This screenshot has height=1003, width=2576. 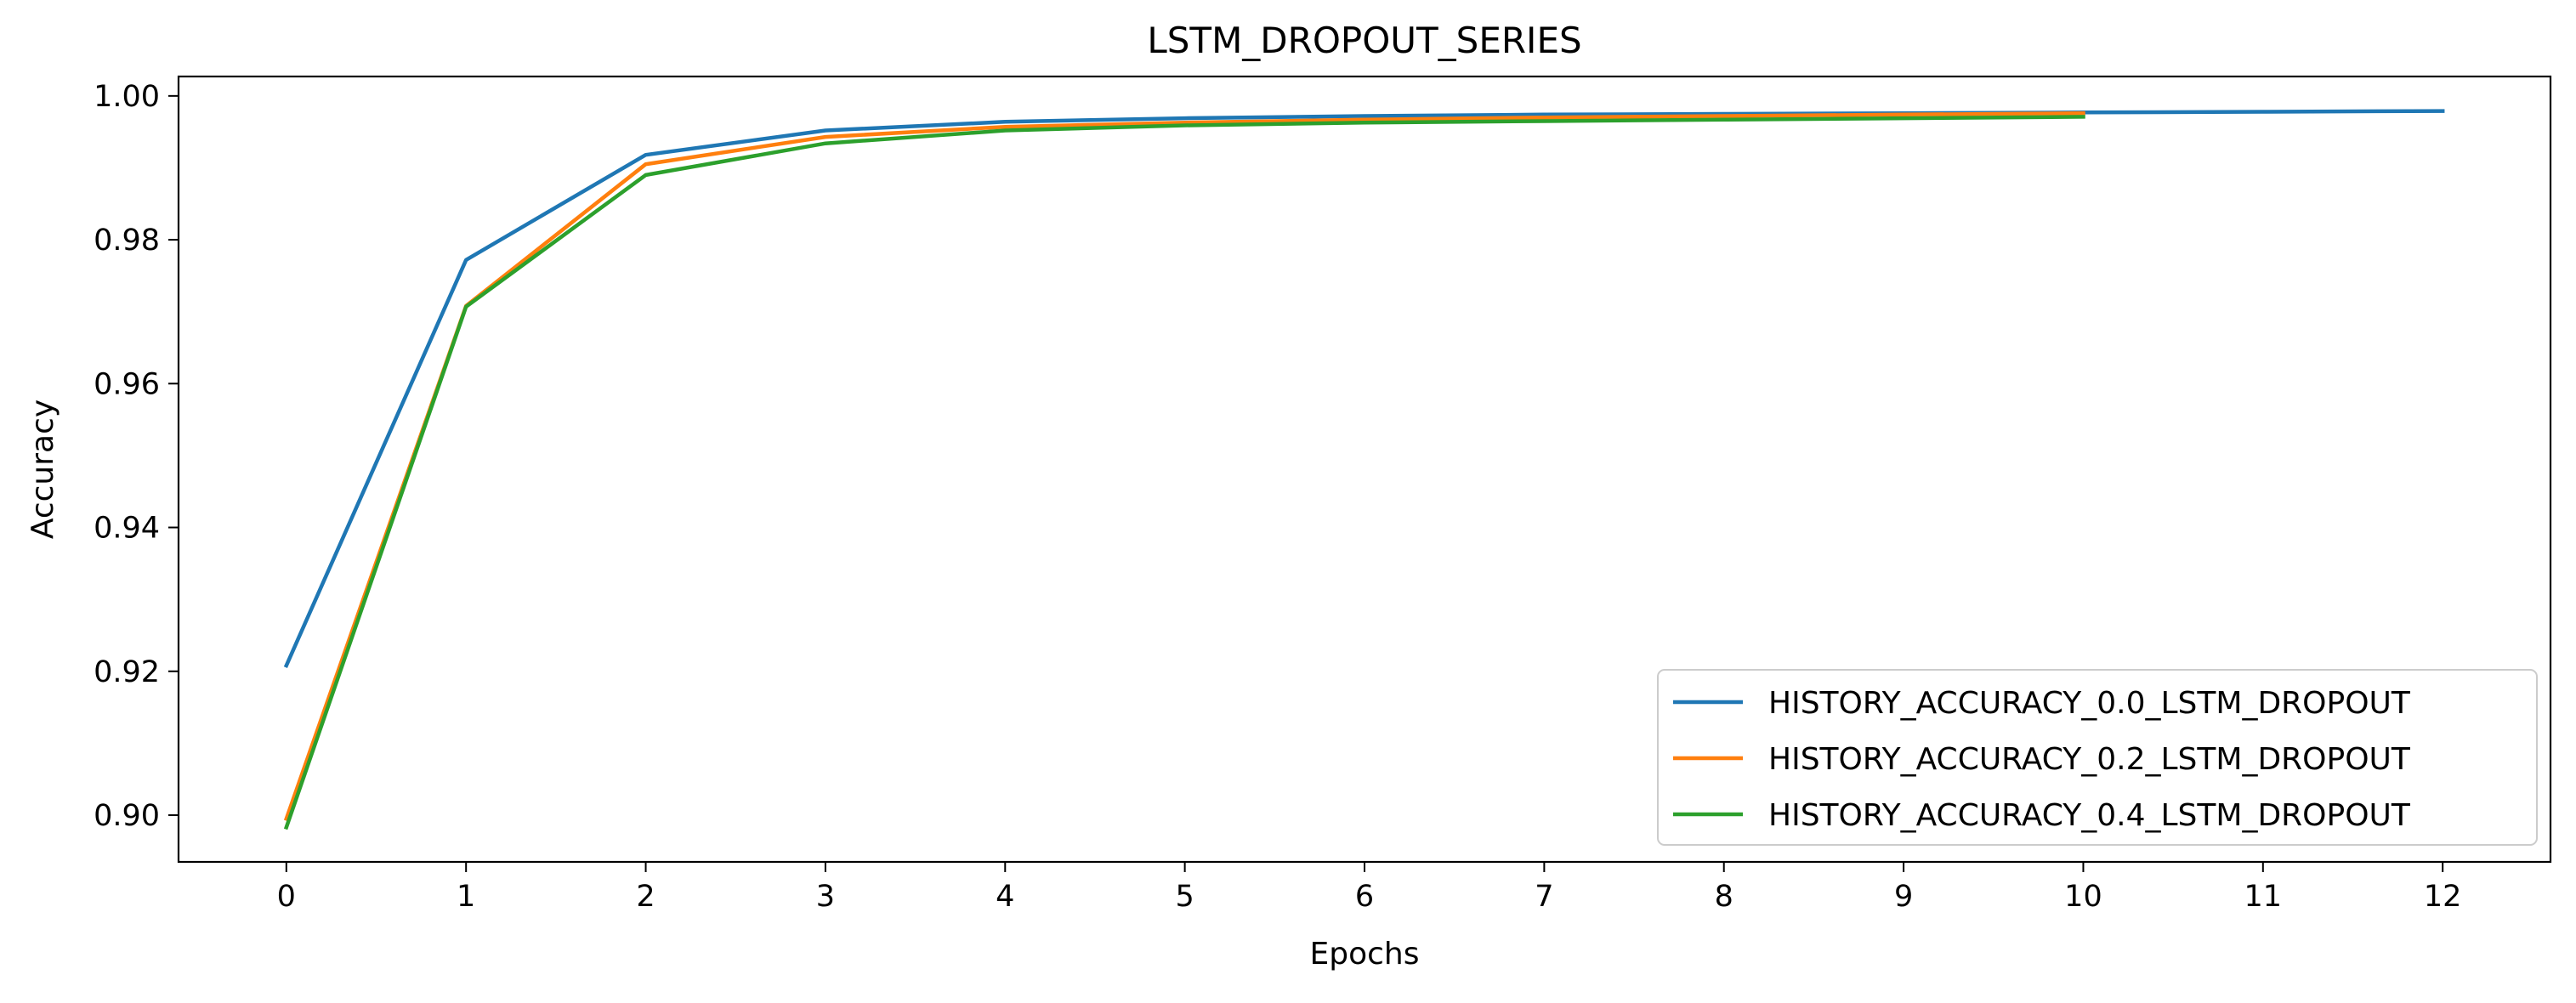 I want to click on x-tick-label: 7, so click(x=1544, y=897).